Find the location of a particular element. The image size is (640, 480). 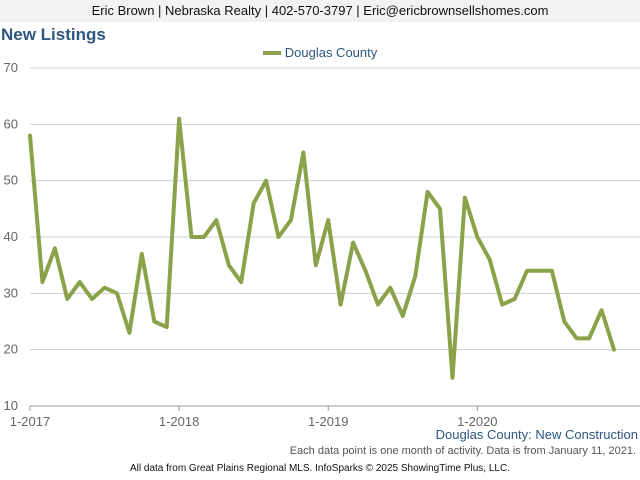

legend-swatch is located at coordinates (271, 52).